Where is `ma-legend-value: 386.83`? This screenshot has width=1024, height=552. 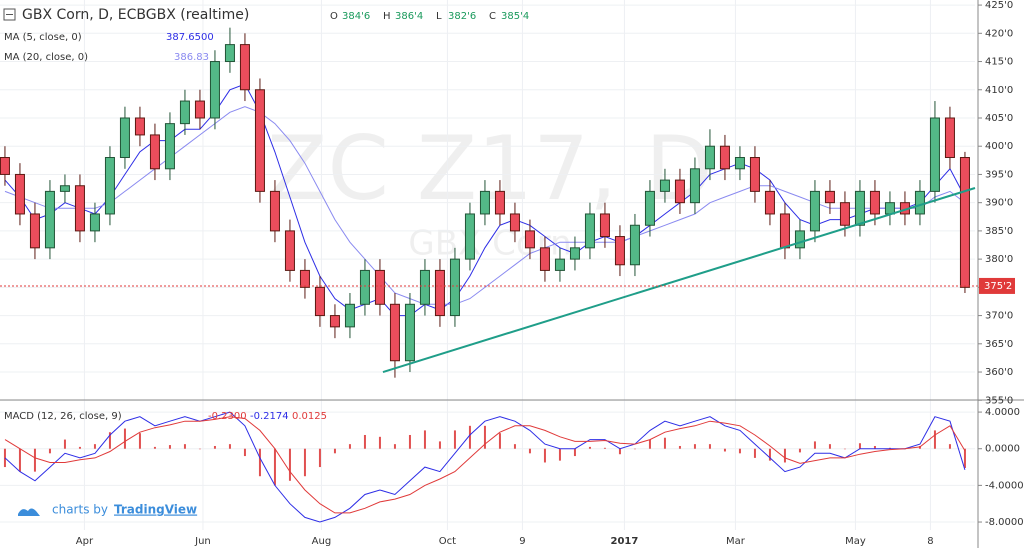
ma-legend-value: 386.83 is located at coordinates (191, 57).